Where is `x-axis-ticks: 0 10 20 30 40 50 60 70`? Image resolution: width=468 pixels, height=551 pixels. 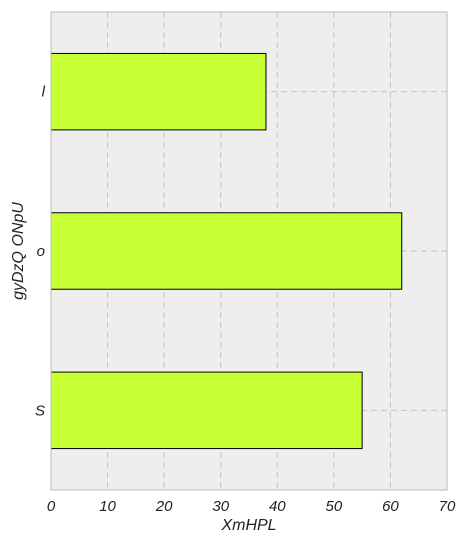 x-axis-ticks: 0 10 20 30 40 50 60 70 is located at coordinates (251, 506).